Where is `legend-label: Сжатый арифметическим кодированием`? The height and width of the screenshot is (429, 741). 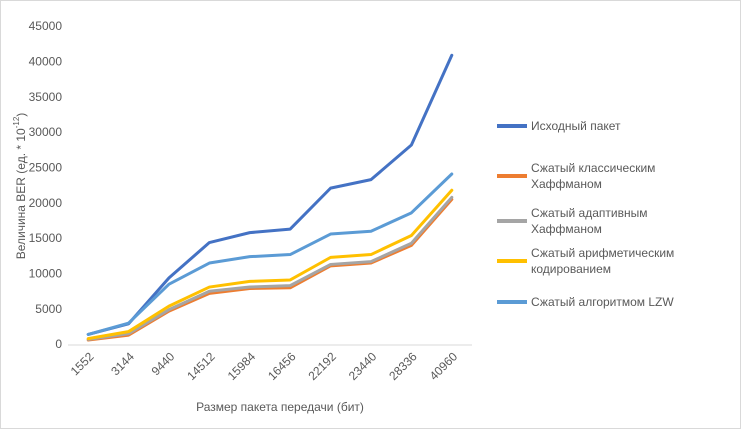 legend-label: Сжатый арифметическим кодированием is located at coordinates (603, 261).